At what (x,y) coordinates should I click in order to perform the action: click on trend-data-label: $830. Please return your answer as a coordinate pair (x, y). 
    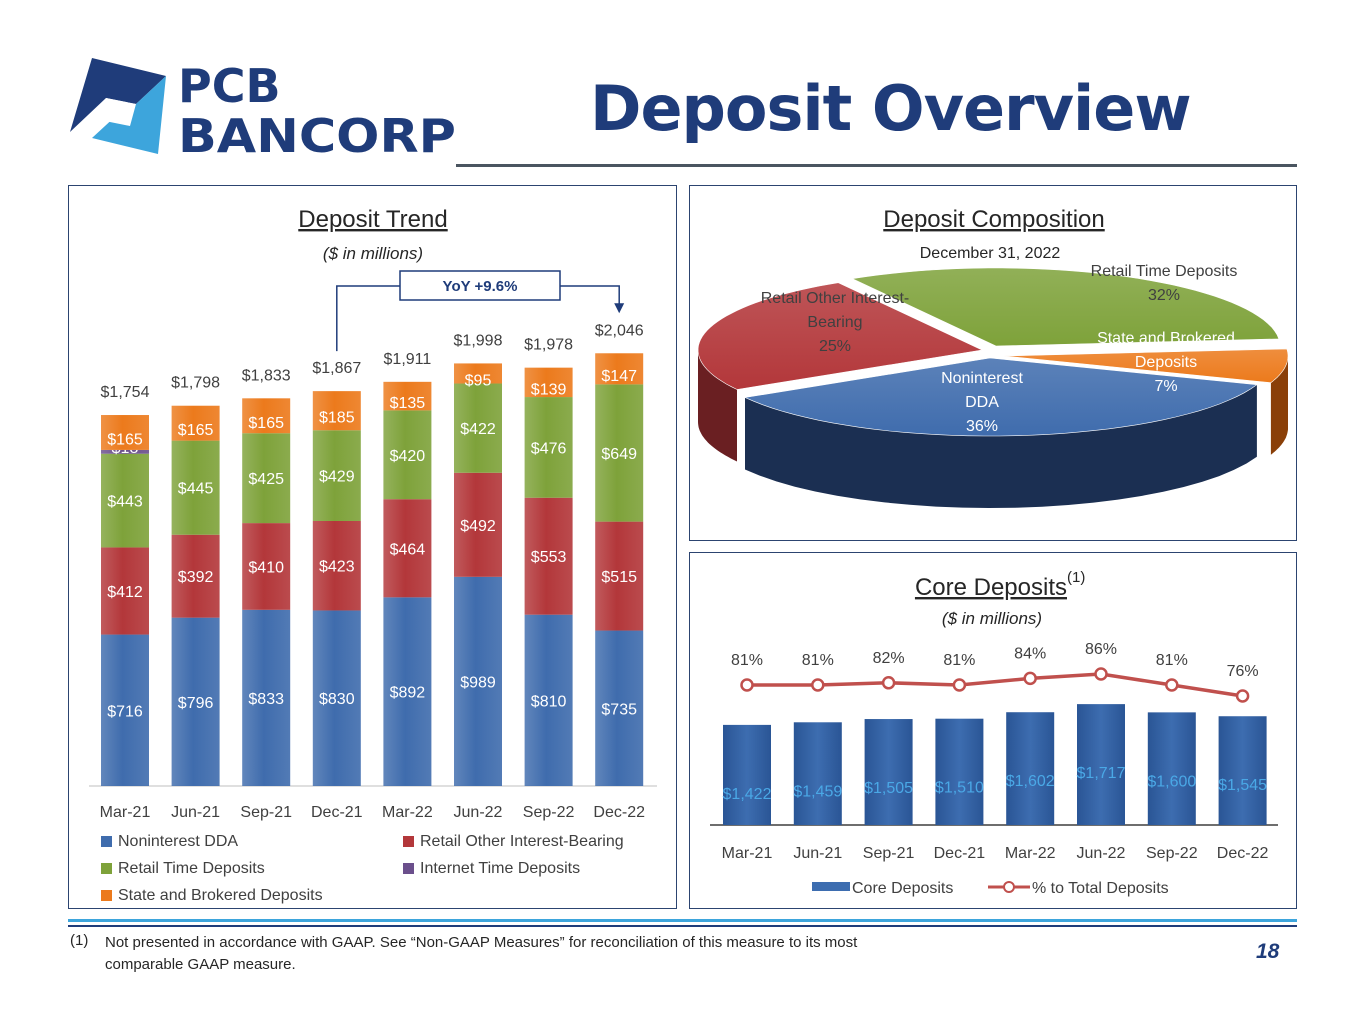
    Looking at the image, I should click on (337, 699).